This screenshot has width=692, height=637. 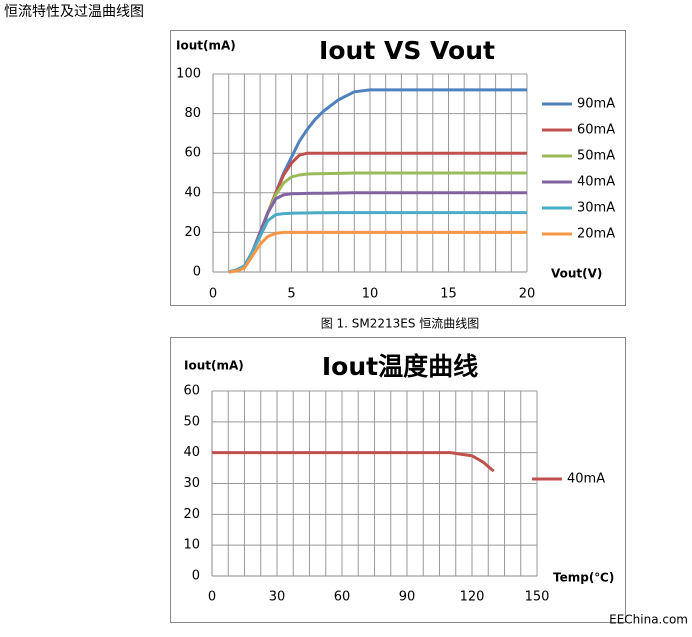 What do you see at coordinates (188, 74) in the screenshot?
I see `y-tick-label: 100` at bounding box center [188, 74].